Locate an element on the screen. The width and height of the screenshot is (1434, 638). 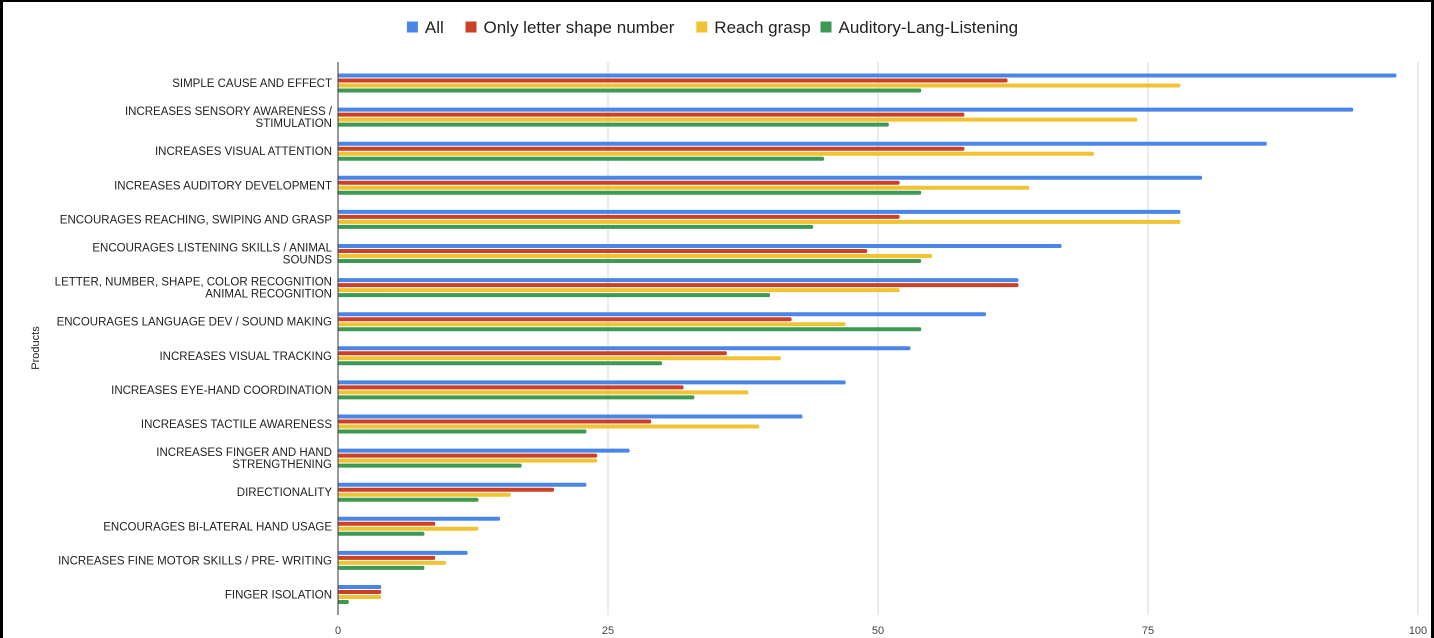
legend-label-4: Auditory-Lang-Listening is located at coordinates (929, 27).